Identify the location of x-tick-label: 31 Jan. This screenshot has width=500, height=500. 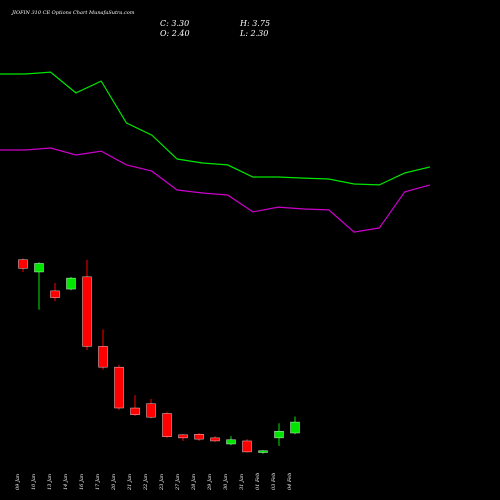
(242, 482).